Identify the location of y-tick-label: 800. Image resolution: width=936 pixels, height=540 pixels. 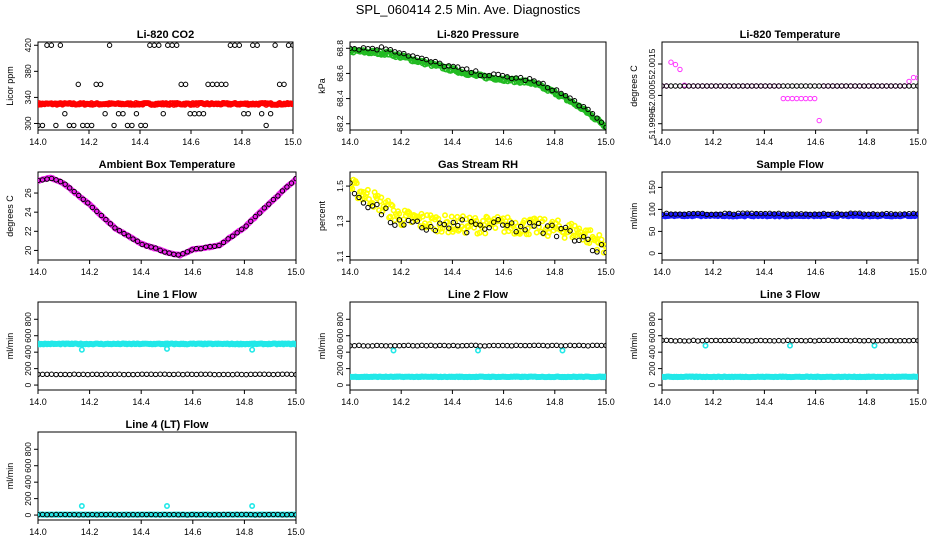
(28, 319).